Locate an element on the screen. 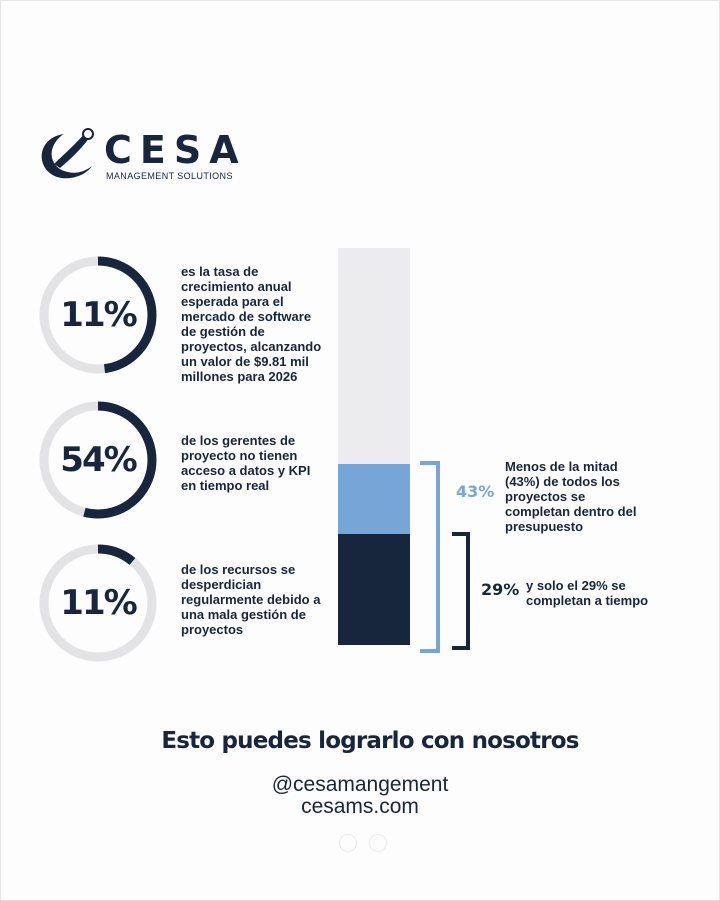  bar-segment-within-budget is located at coordinates (374, 499).